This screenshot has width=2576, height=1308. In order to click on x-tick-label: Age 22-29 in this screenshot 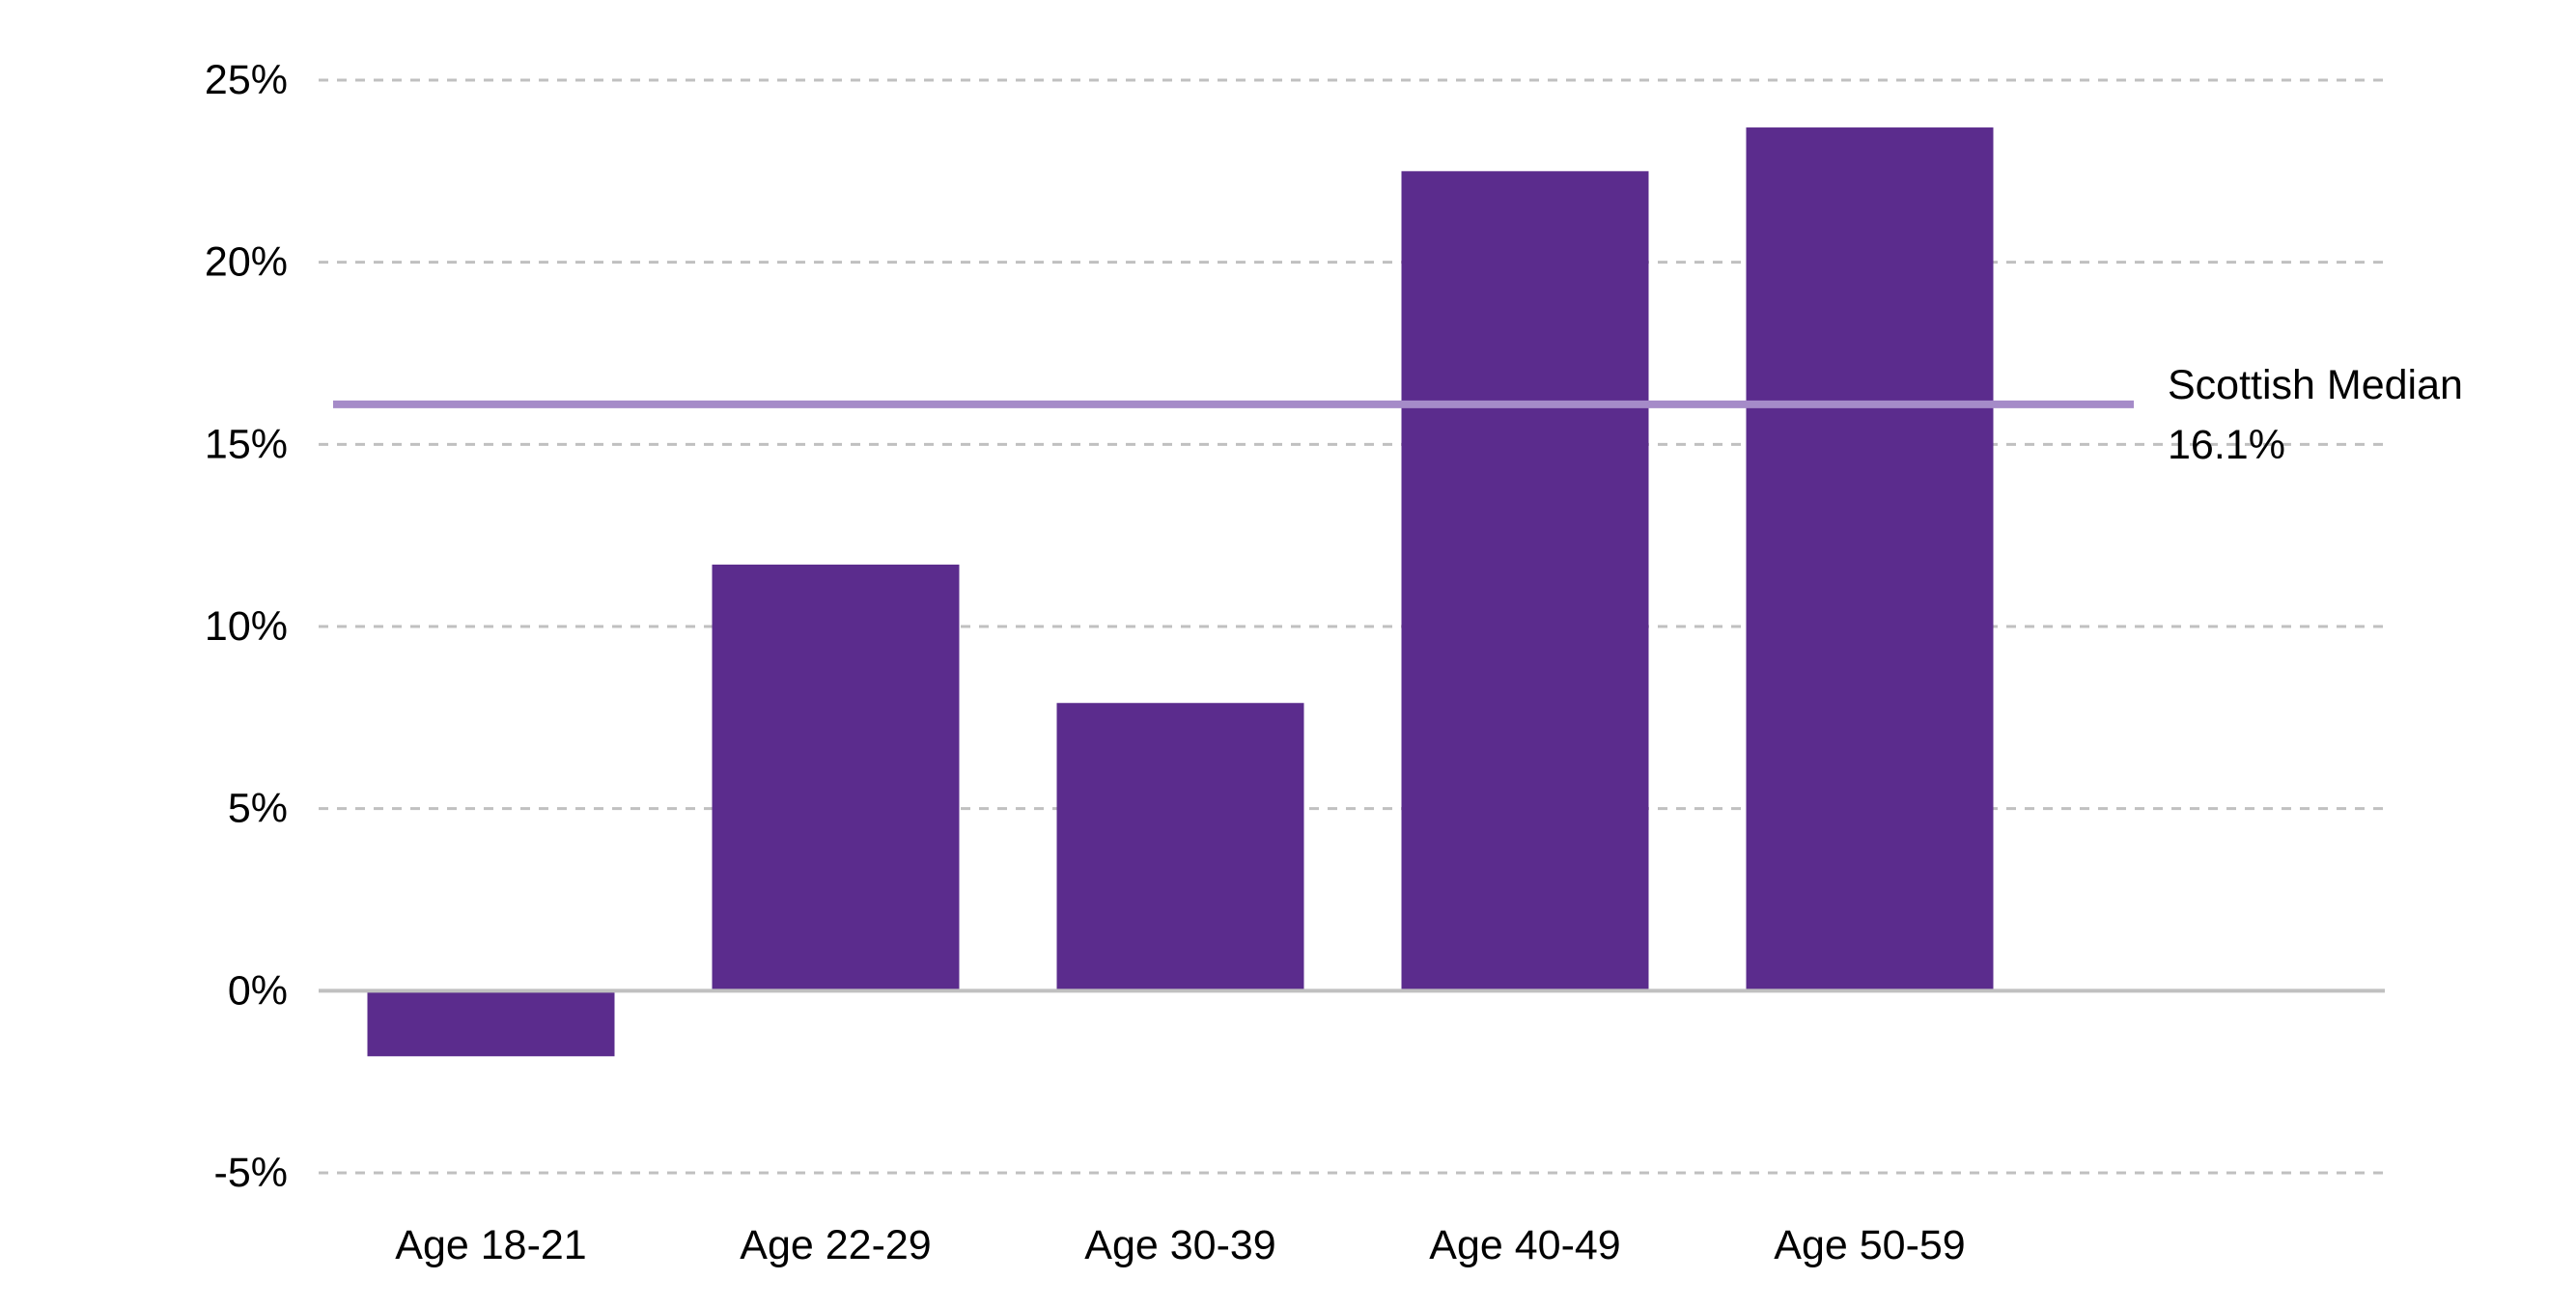, I will do `click(836, 1245)`.